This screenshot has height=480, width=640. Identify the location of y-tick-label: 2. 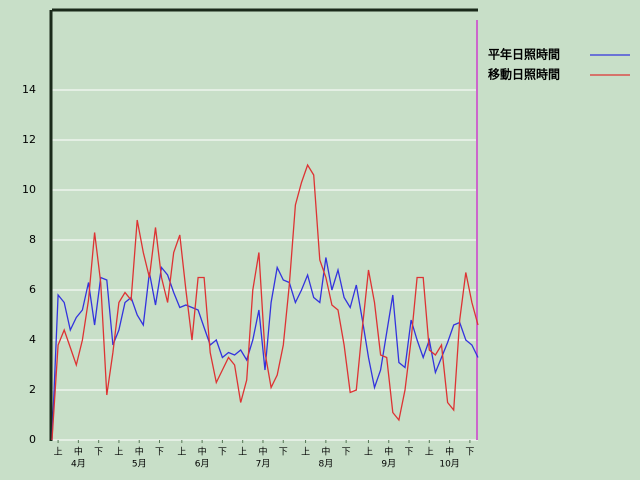
(32, 389).